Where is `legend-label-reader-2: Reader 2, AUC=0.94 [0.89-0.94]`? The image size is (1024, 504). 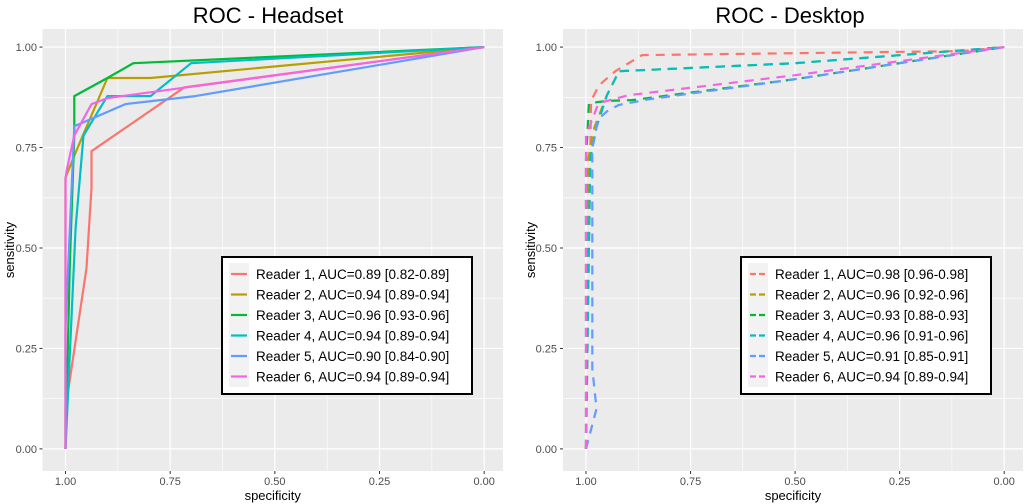 legend-label-reader-2: Reader 2, AUC=0.94 [0.89-0.94] is located at coordinates (352, 295).